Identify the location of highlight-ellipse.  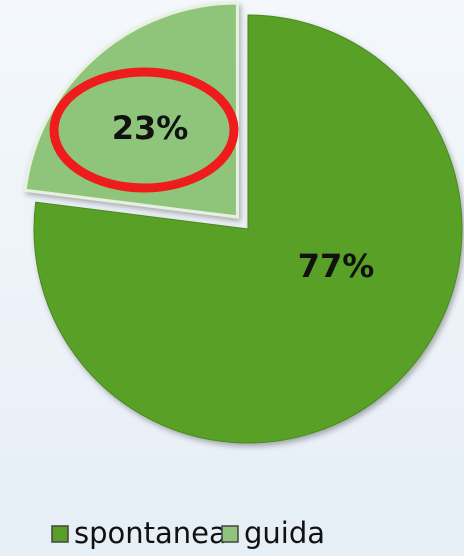
(144, 130).